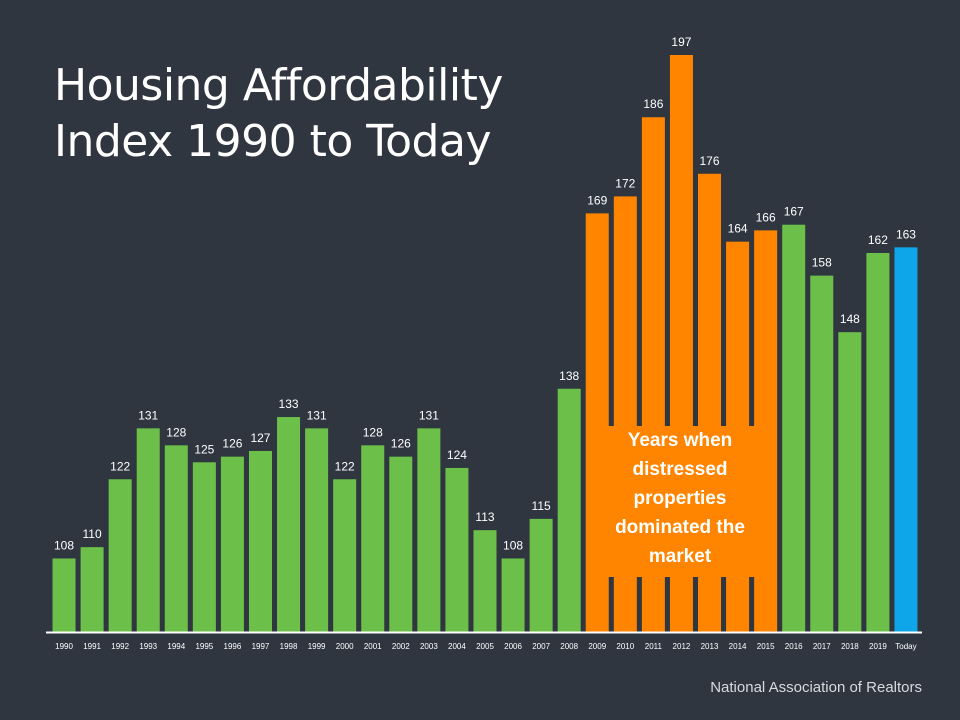  Describe the element at coordinates (457, 646) in the screenshot. I see `x-tick-label-2004: 2004` at that location.